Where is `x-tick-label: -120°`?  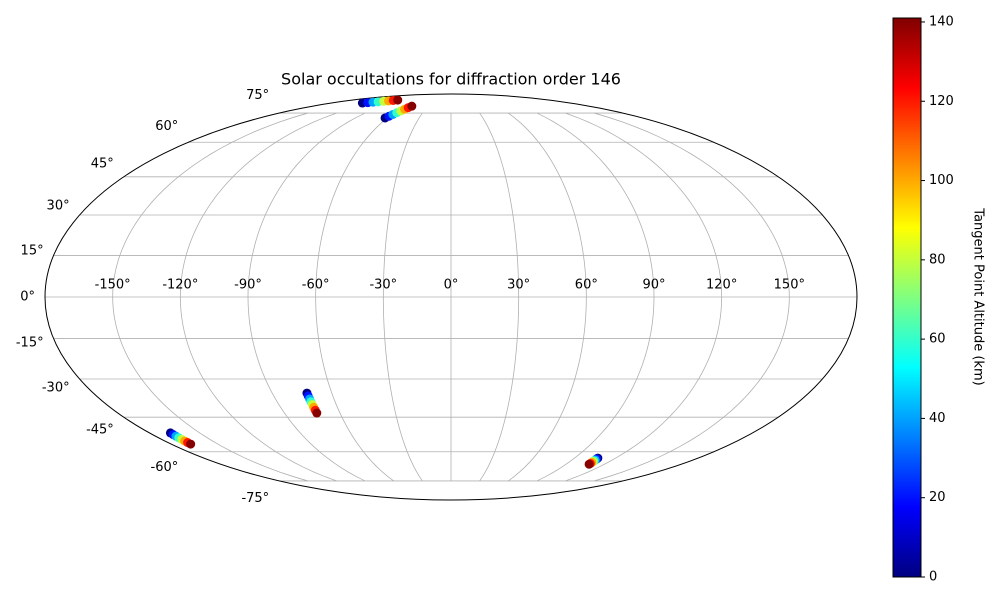 x-tick-label: -120° is located at coordinates (180, 285).